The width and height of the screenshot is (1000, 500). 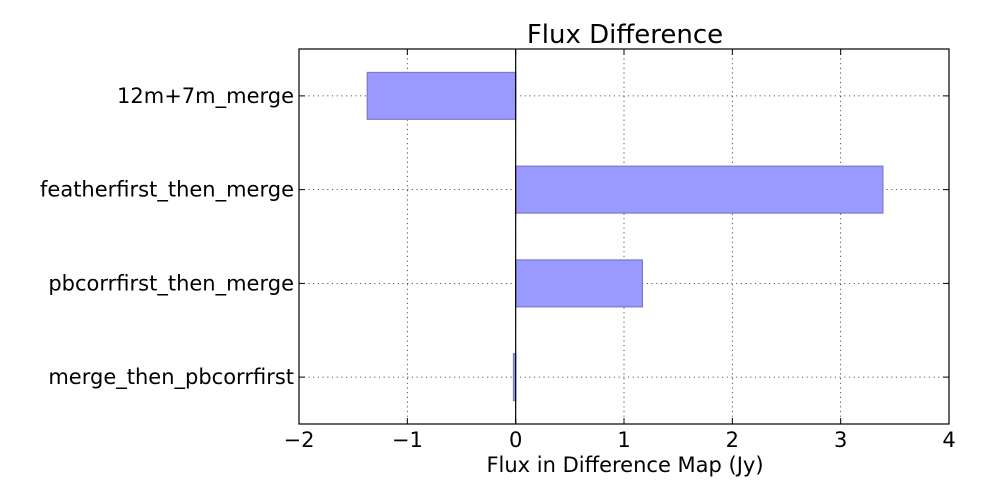 What do you see at coordinates (441, 95) in the screenshot?
I see `bar-12m-7m-merge` at bounding box center [441, 95].